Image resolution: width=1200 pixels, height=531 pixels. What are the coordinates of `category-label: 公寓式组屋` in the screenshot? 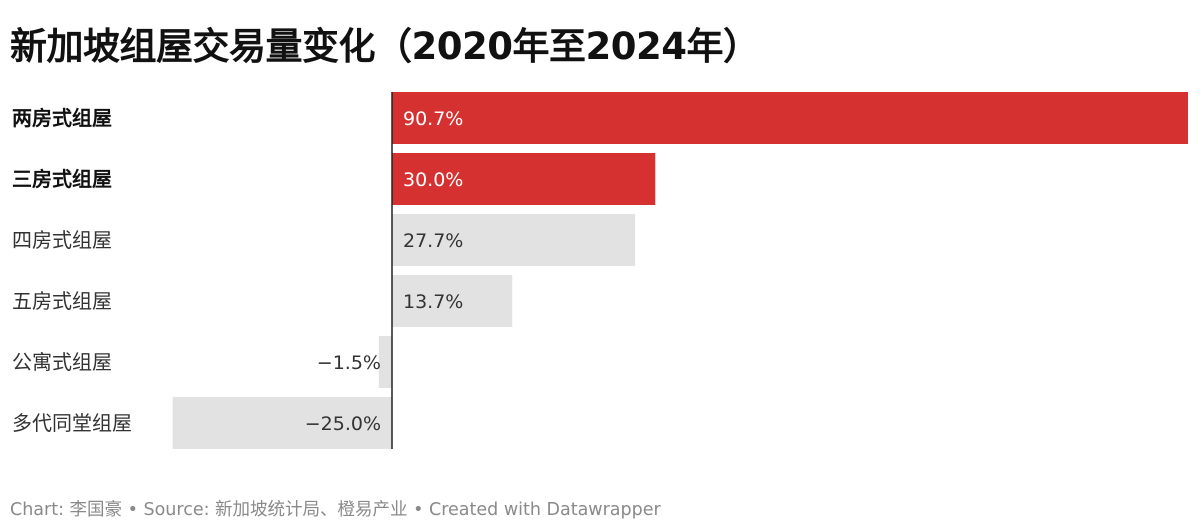 It's located at (62, 362).